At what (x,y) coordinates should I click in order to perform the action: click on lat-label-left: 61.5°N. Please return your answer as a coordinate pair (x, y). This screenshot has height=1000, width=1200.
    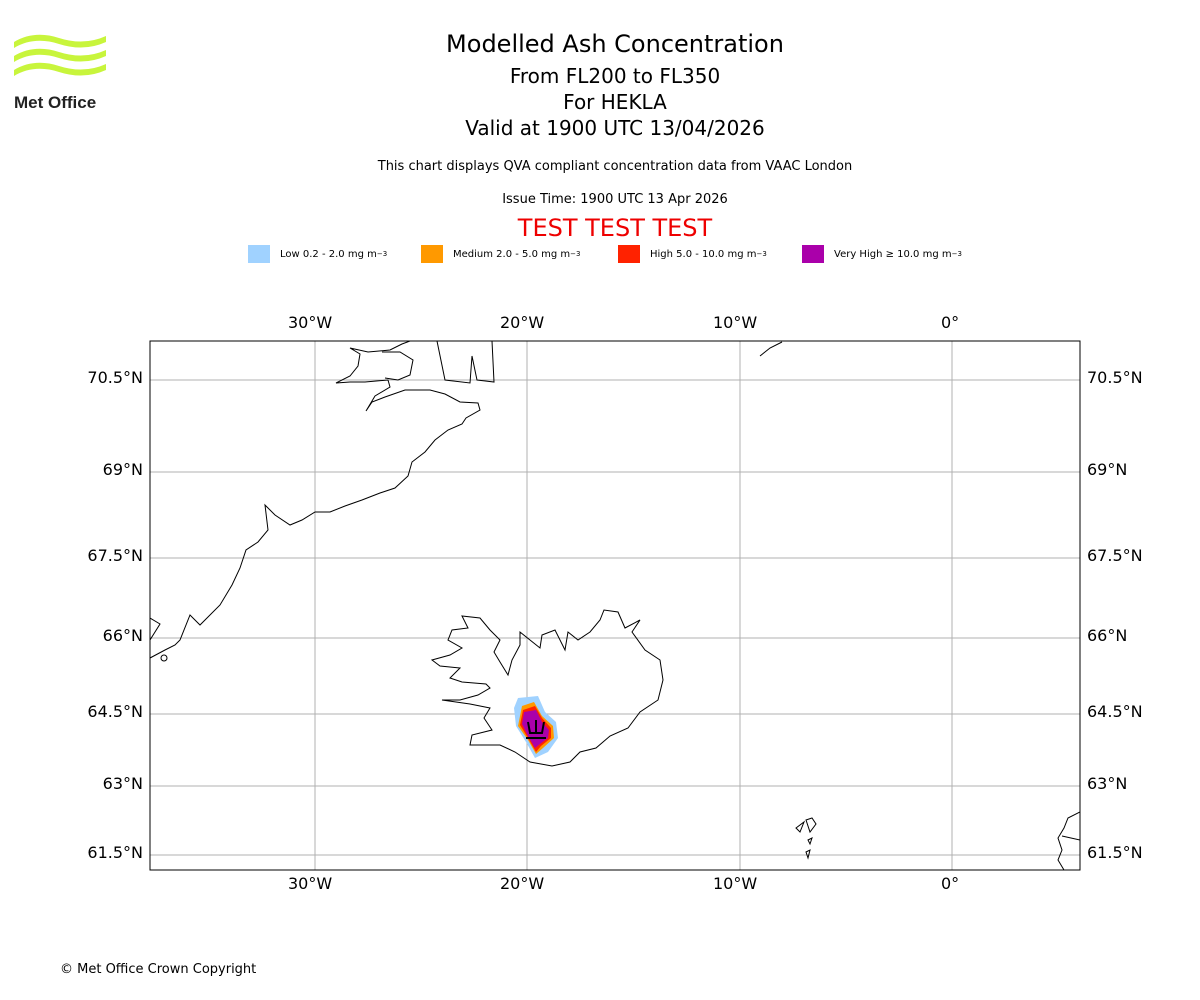
    Looking at the image, I should click on (115, 852).